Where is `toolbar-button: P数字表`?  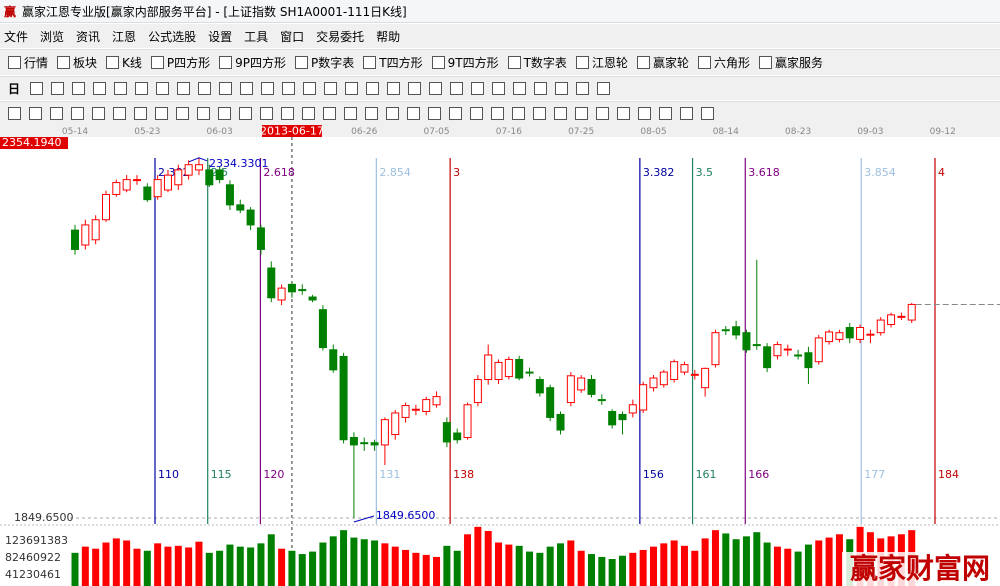
toolbar-button: P数字表 is located at coordinates (324, 62).